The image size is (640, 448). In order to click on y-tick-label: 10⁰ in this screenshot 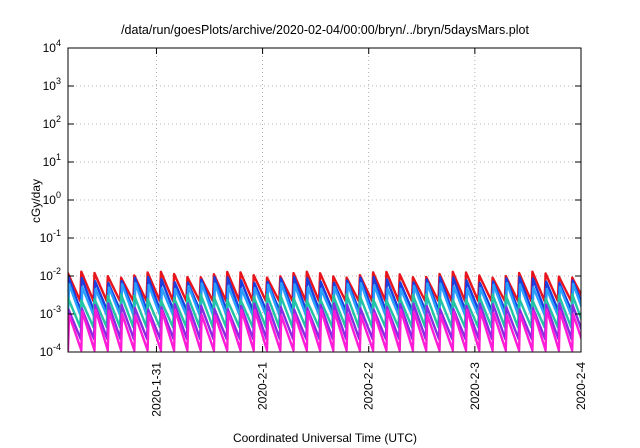, I will do `click(52, 198)`.